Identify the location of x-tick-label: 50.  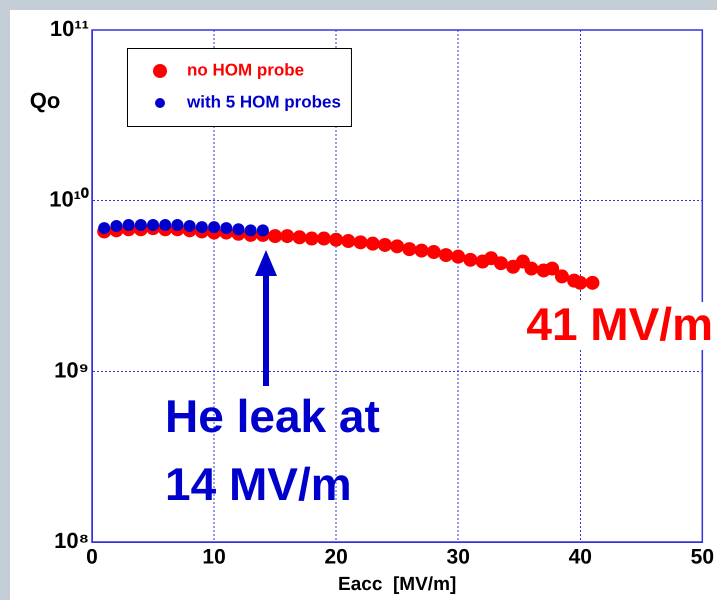
(702, 556).